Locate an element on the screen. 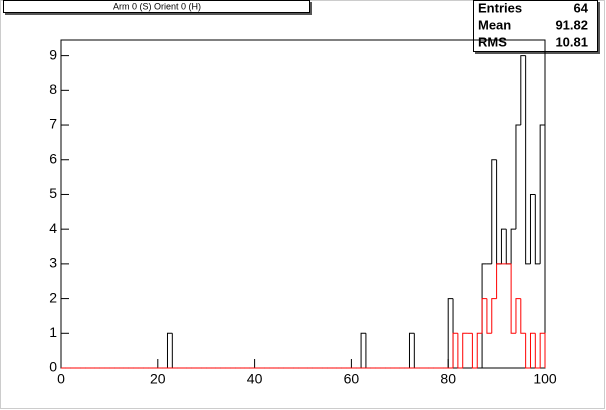  y-tick-label: 9 is located at coordinates (53, 54).